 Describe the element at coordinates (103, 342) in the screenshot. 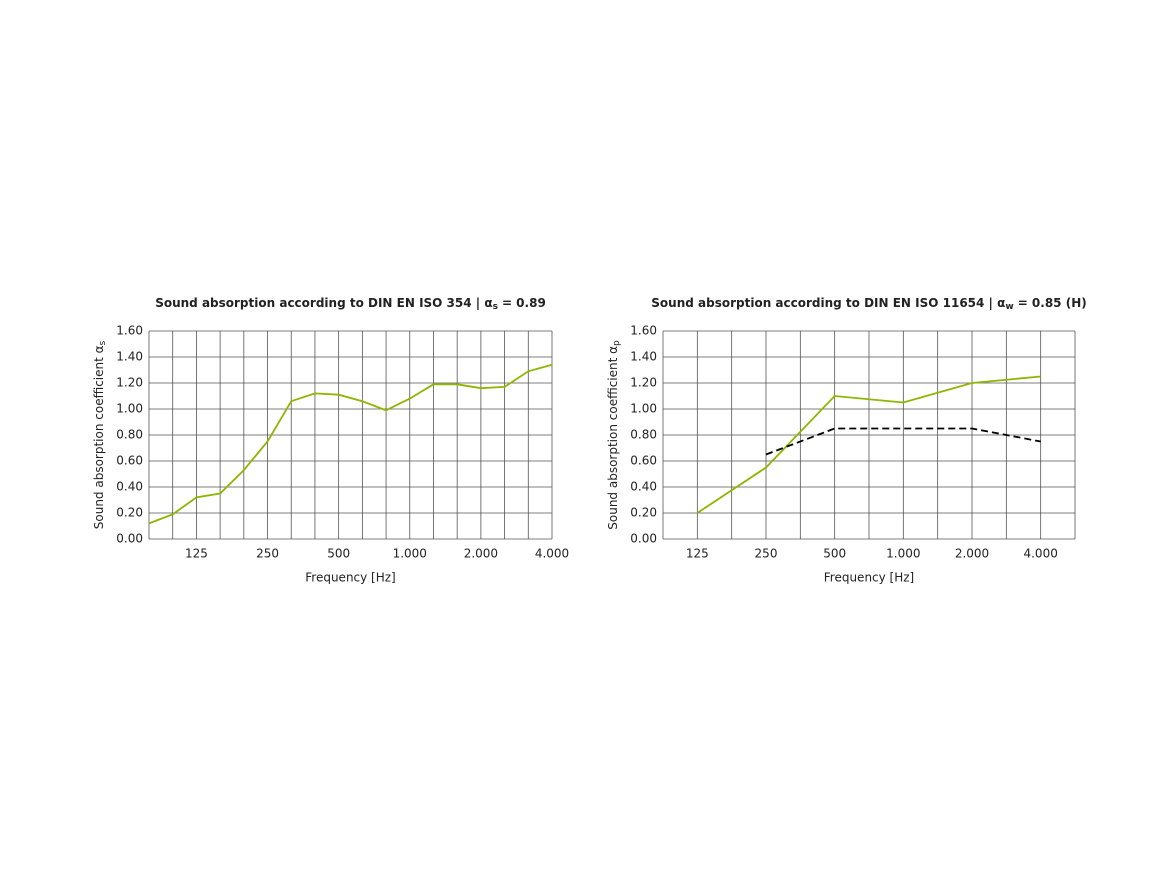

I see `y-label-subscript: s` at that location.